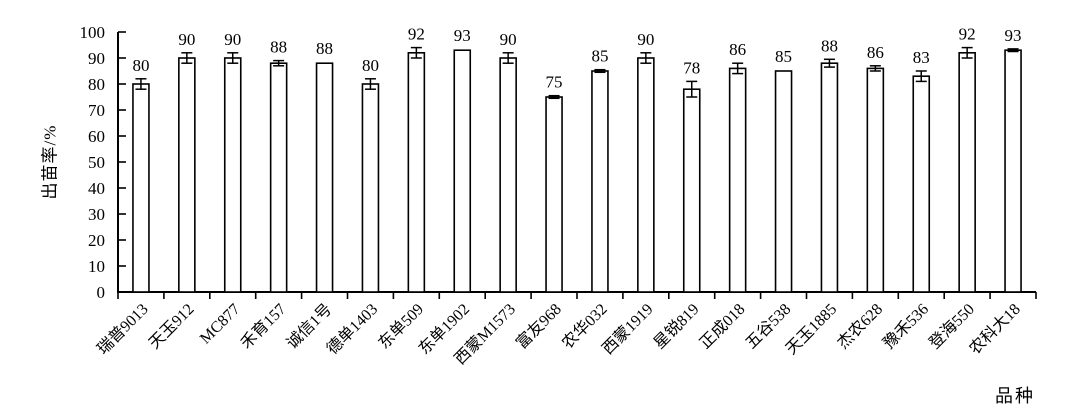 The width and height of the screenshot is (1076, 412). I want to click on category-label: 农科大18, so click(995, 329).